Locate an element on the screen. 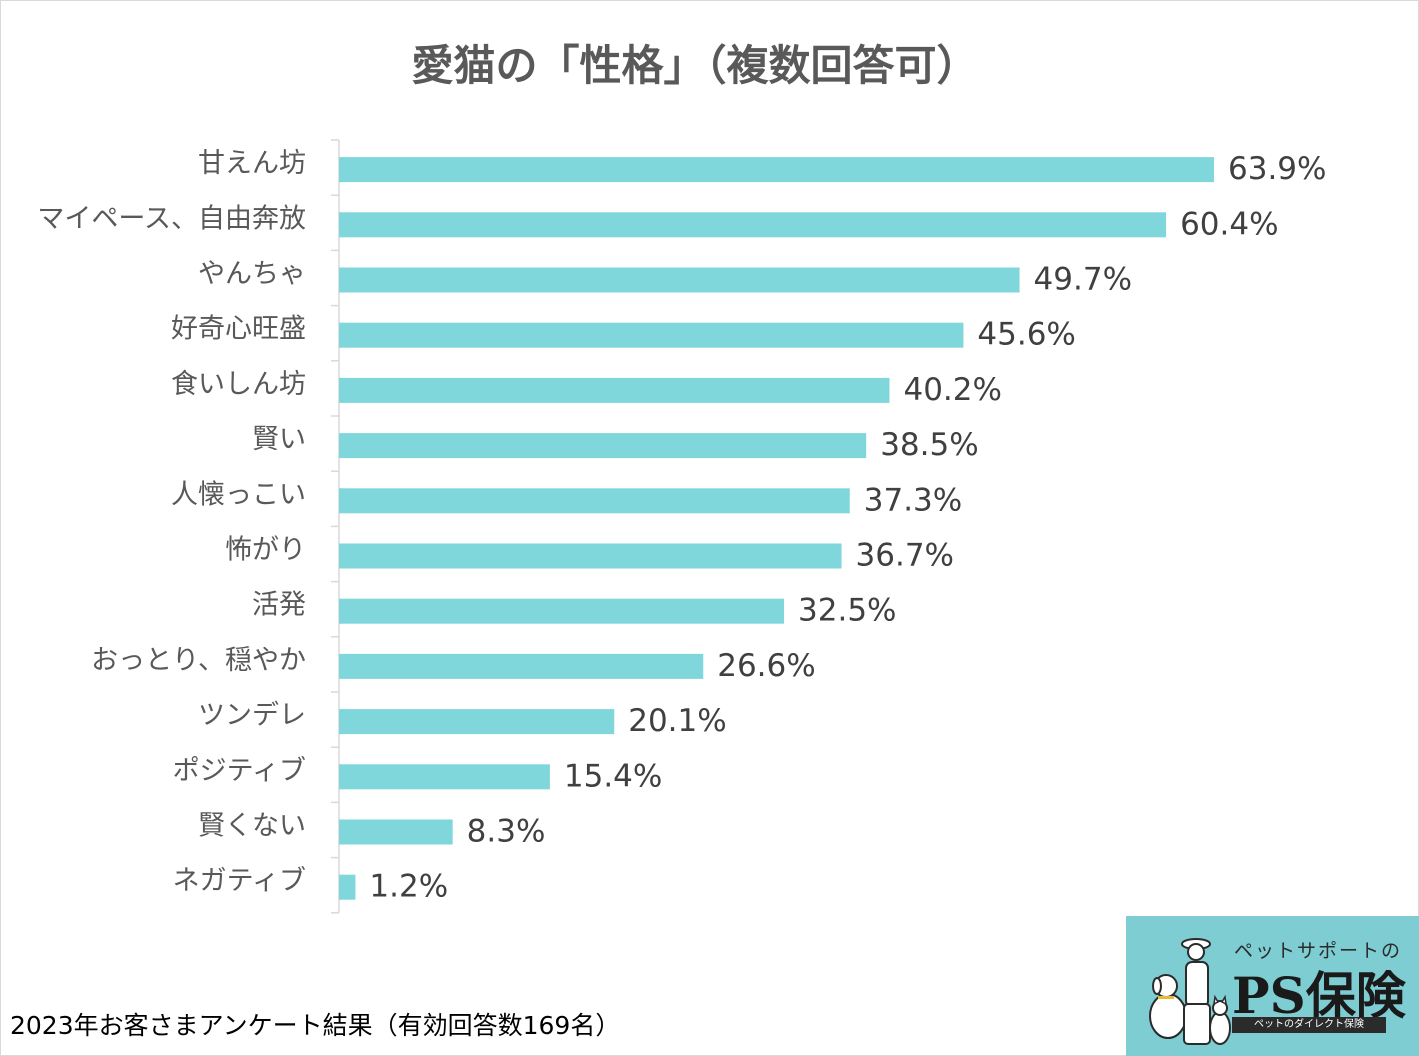 This screenshot has width=1419, height=1056. data-label: 32.5% is located at coordinates (847, 611).